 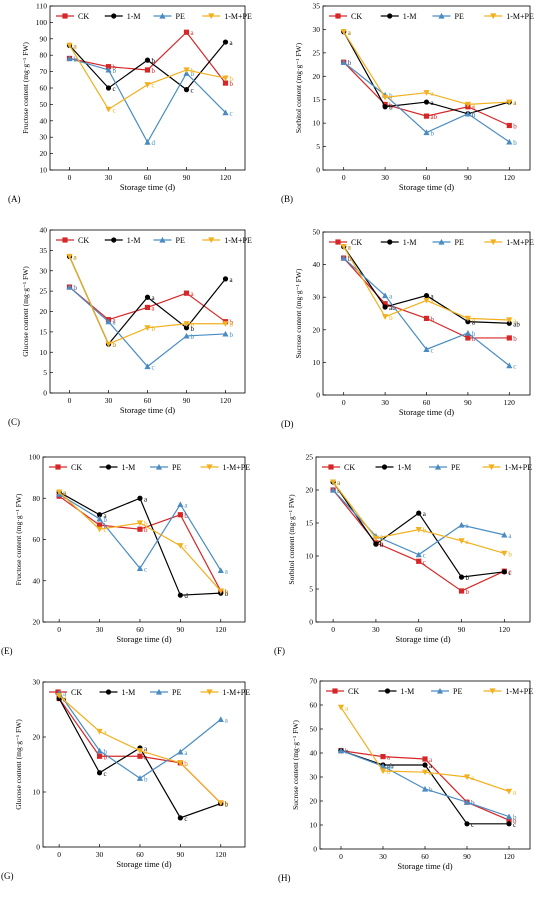 I want to click on x-tick-label: 0, so click(x=70, y=400).